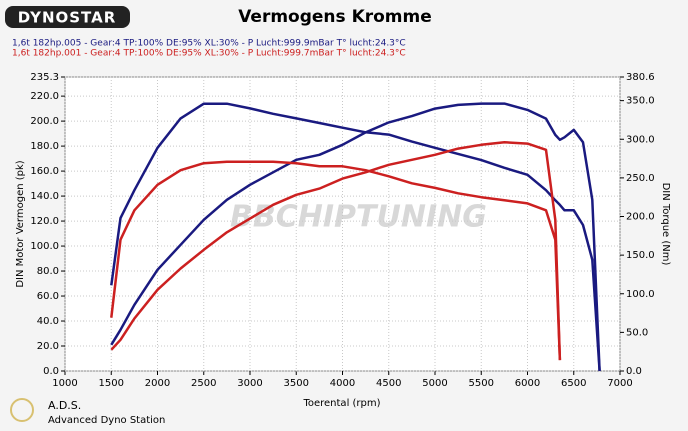 The height and width of the screenshot is (431, 688). Describe the element at coordinates (48, 346) in the screenshot. I see `y-tick-label: 20.0` at that location.